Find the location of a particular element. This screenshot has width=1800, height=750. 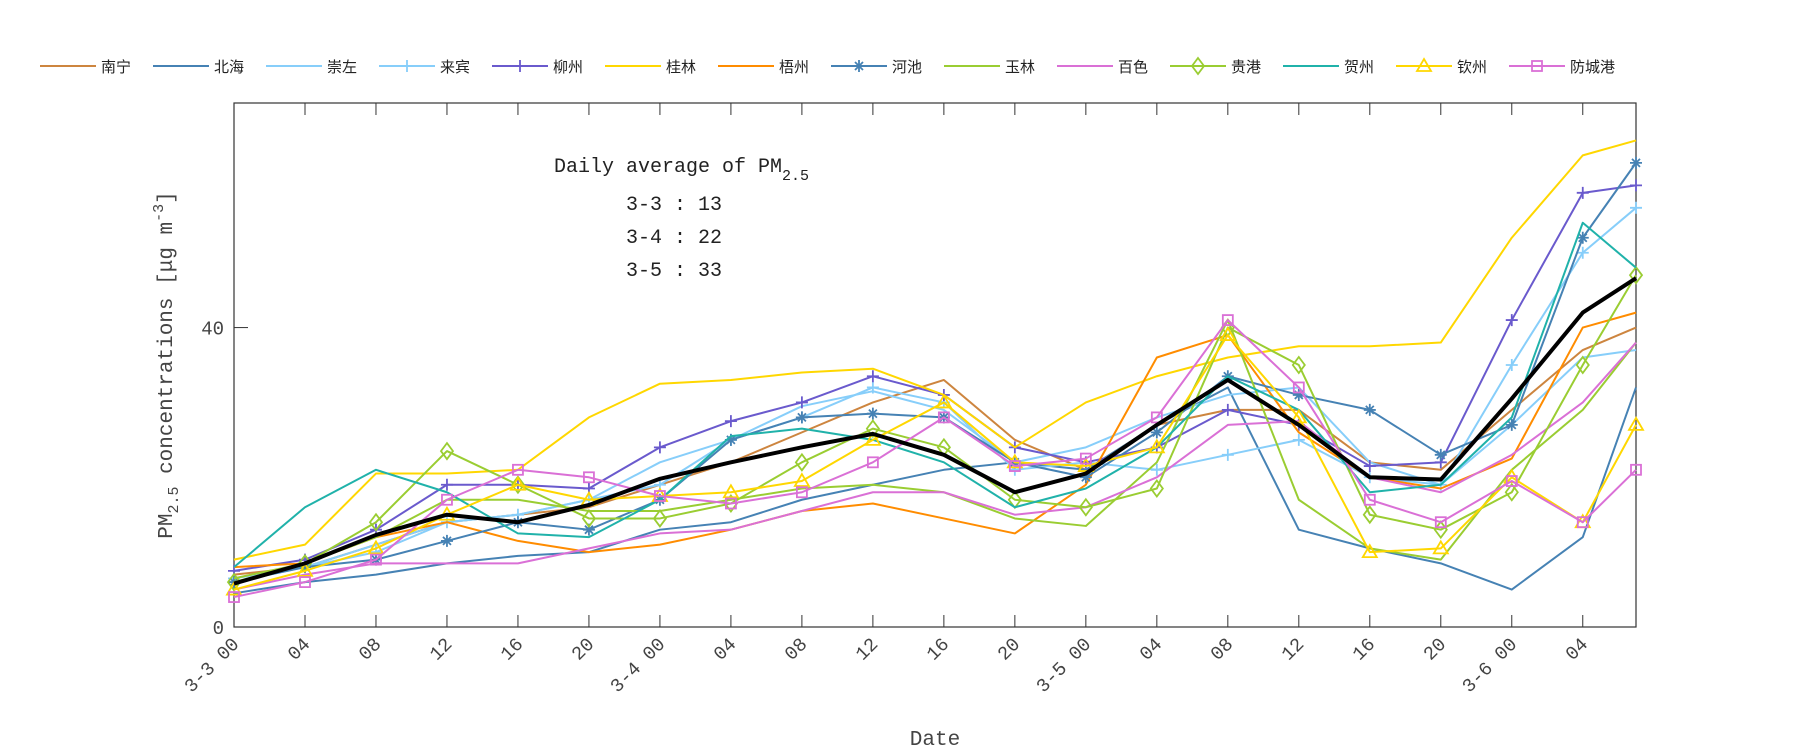

legend-item: 崇左 is located at coordinates (322, 66).